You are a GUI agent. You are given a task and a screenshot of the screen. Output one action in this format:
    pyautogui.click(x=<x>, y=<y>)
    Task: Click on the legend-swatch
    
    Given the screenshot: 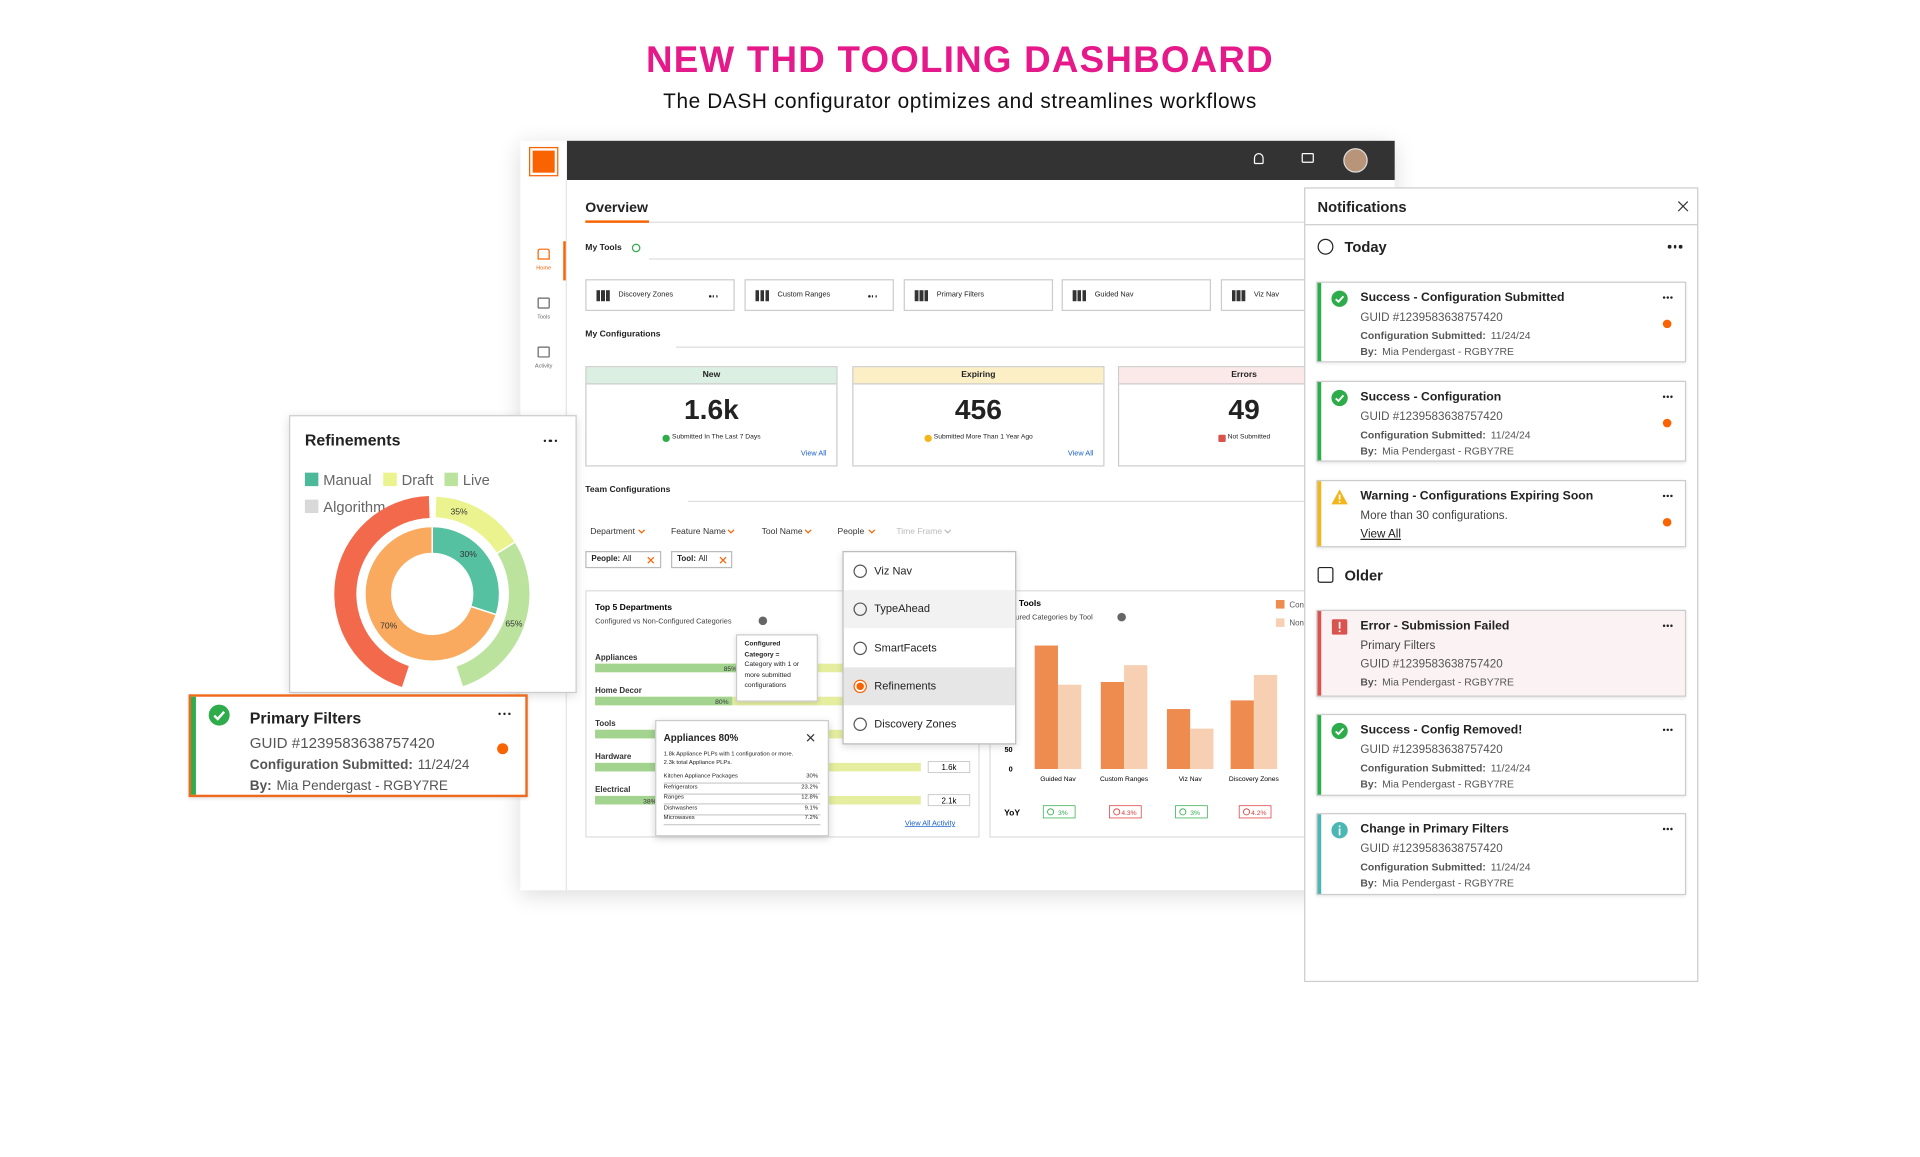 What is the action you would take?
    pyautogui.click(x=1280, y=604)
    